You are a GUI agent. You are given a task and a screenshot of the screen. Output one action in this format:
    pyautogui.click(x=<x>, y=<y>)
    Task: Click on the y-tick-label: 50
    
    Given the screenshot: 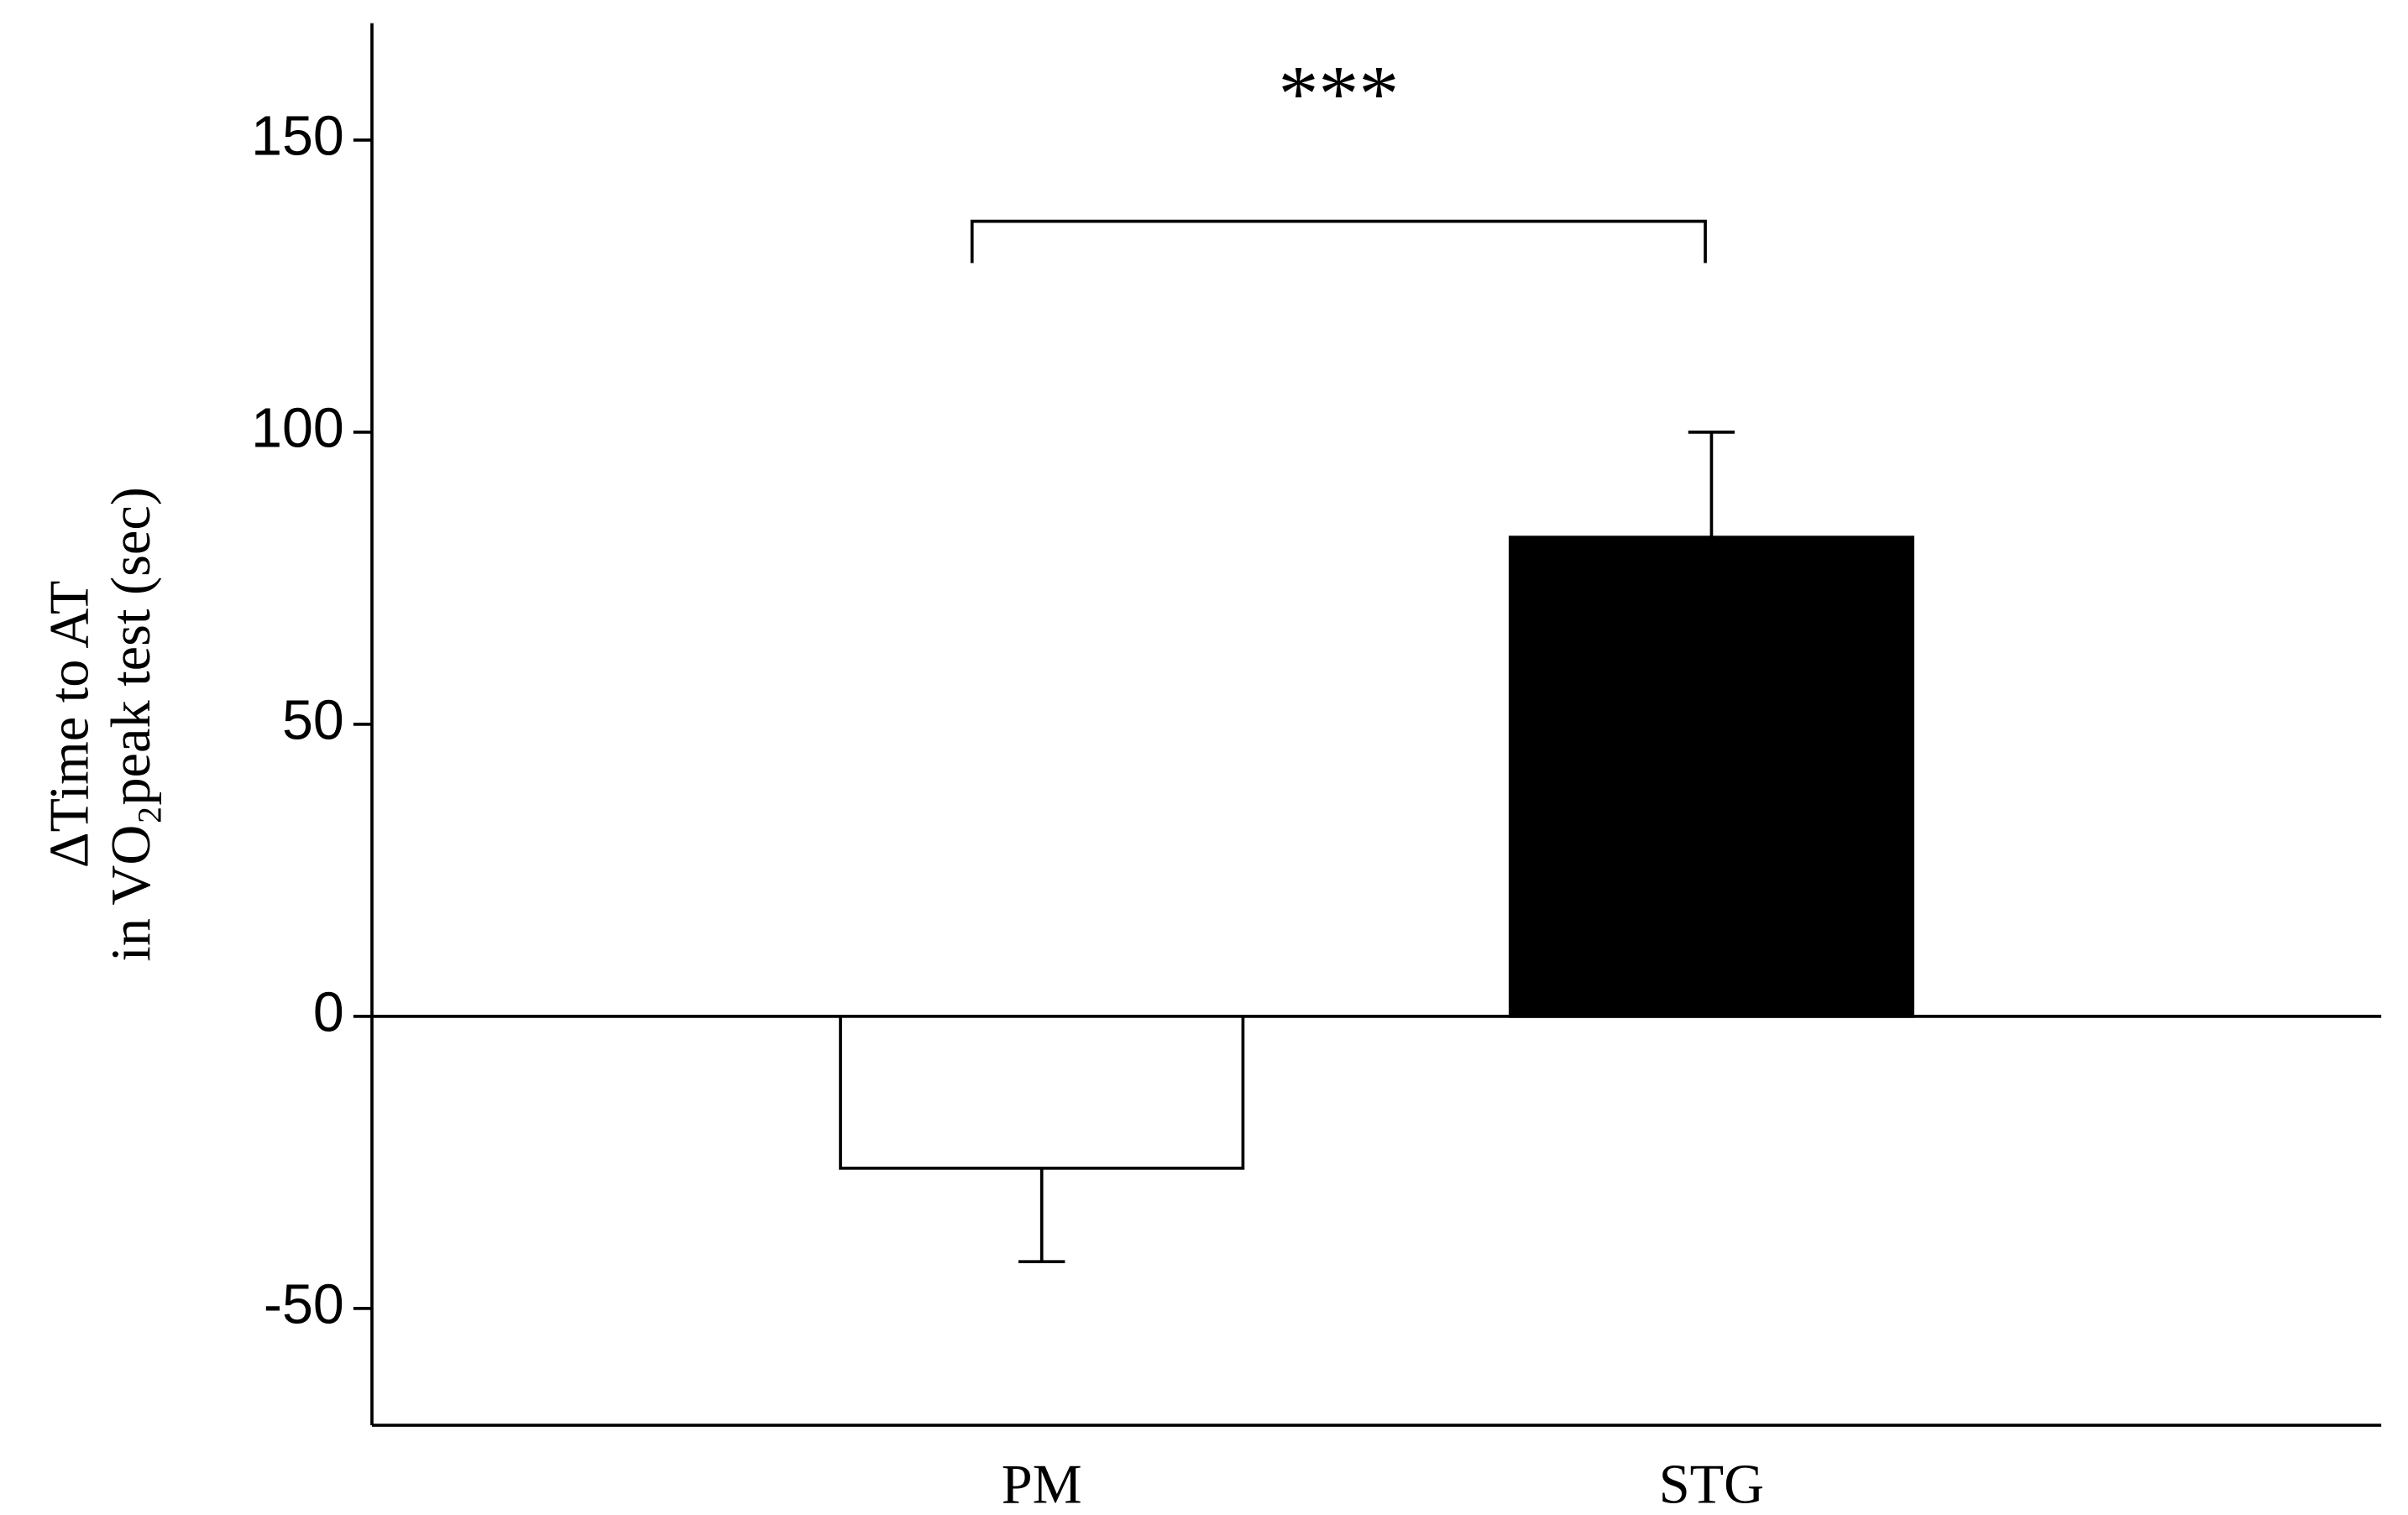 What is the action you would take?
    pyautogui.click(x=313, y=720)
    